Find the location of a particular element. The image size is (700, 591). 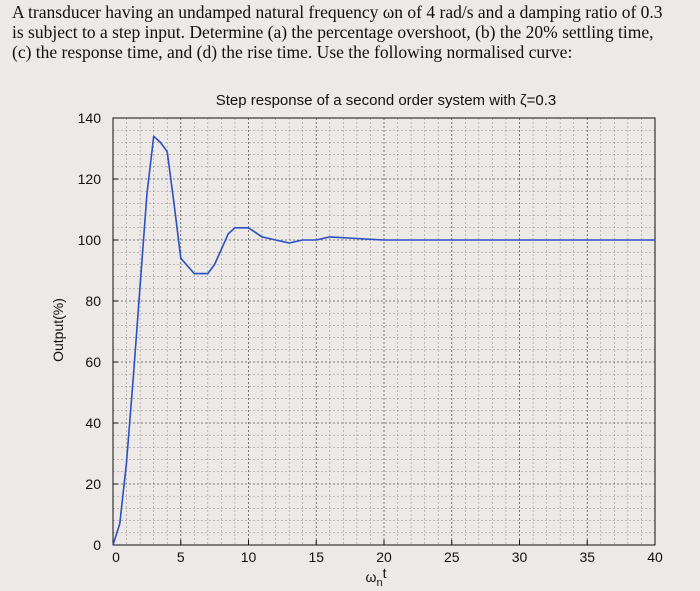

x-axis-label: ωnt is located at coordinates (376, 577).